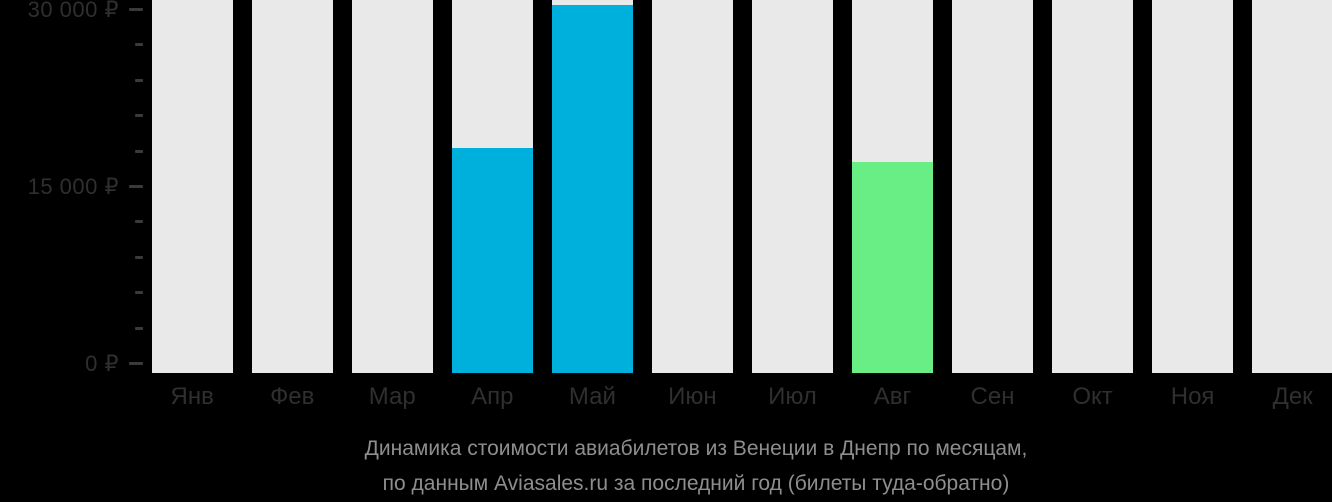 The image size is (1332, 502). Describe the element at coordinates (1292, 396) in the screenshot. I see `month-label: Дек` at that location.